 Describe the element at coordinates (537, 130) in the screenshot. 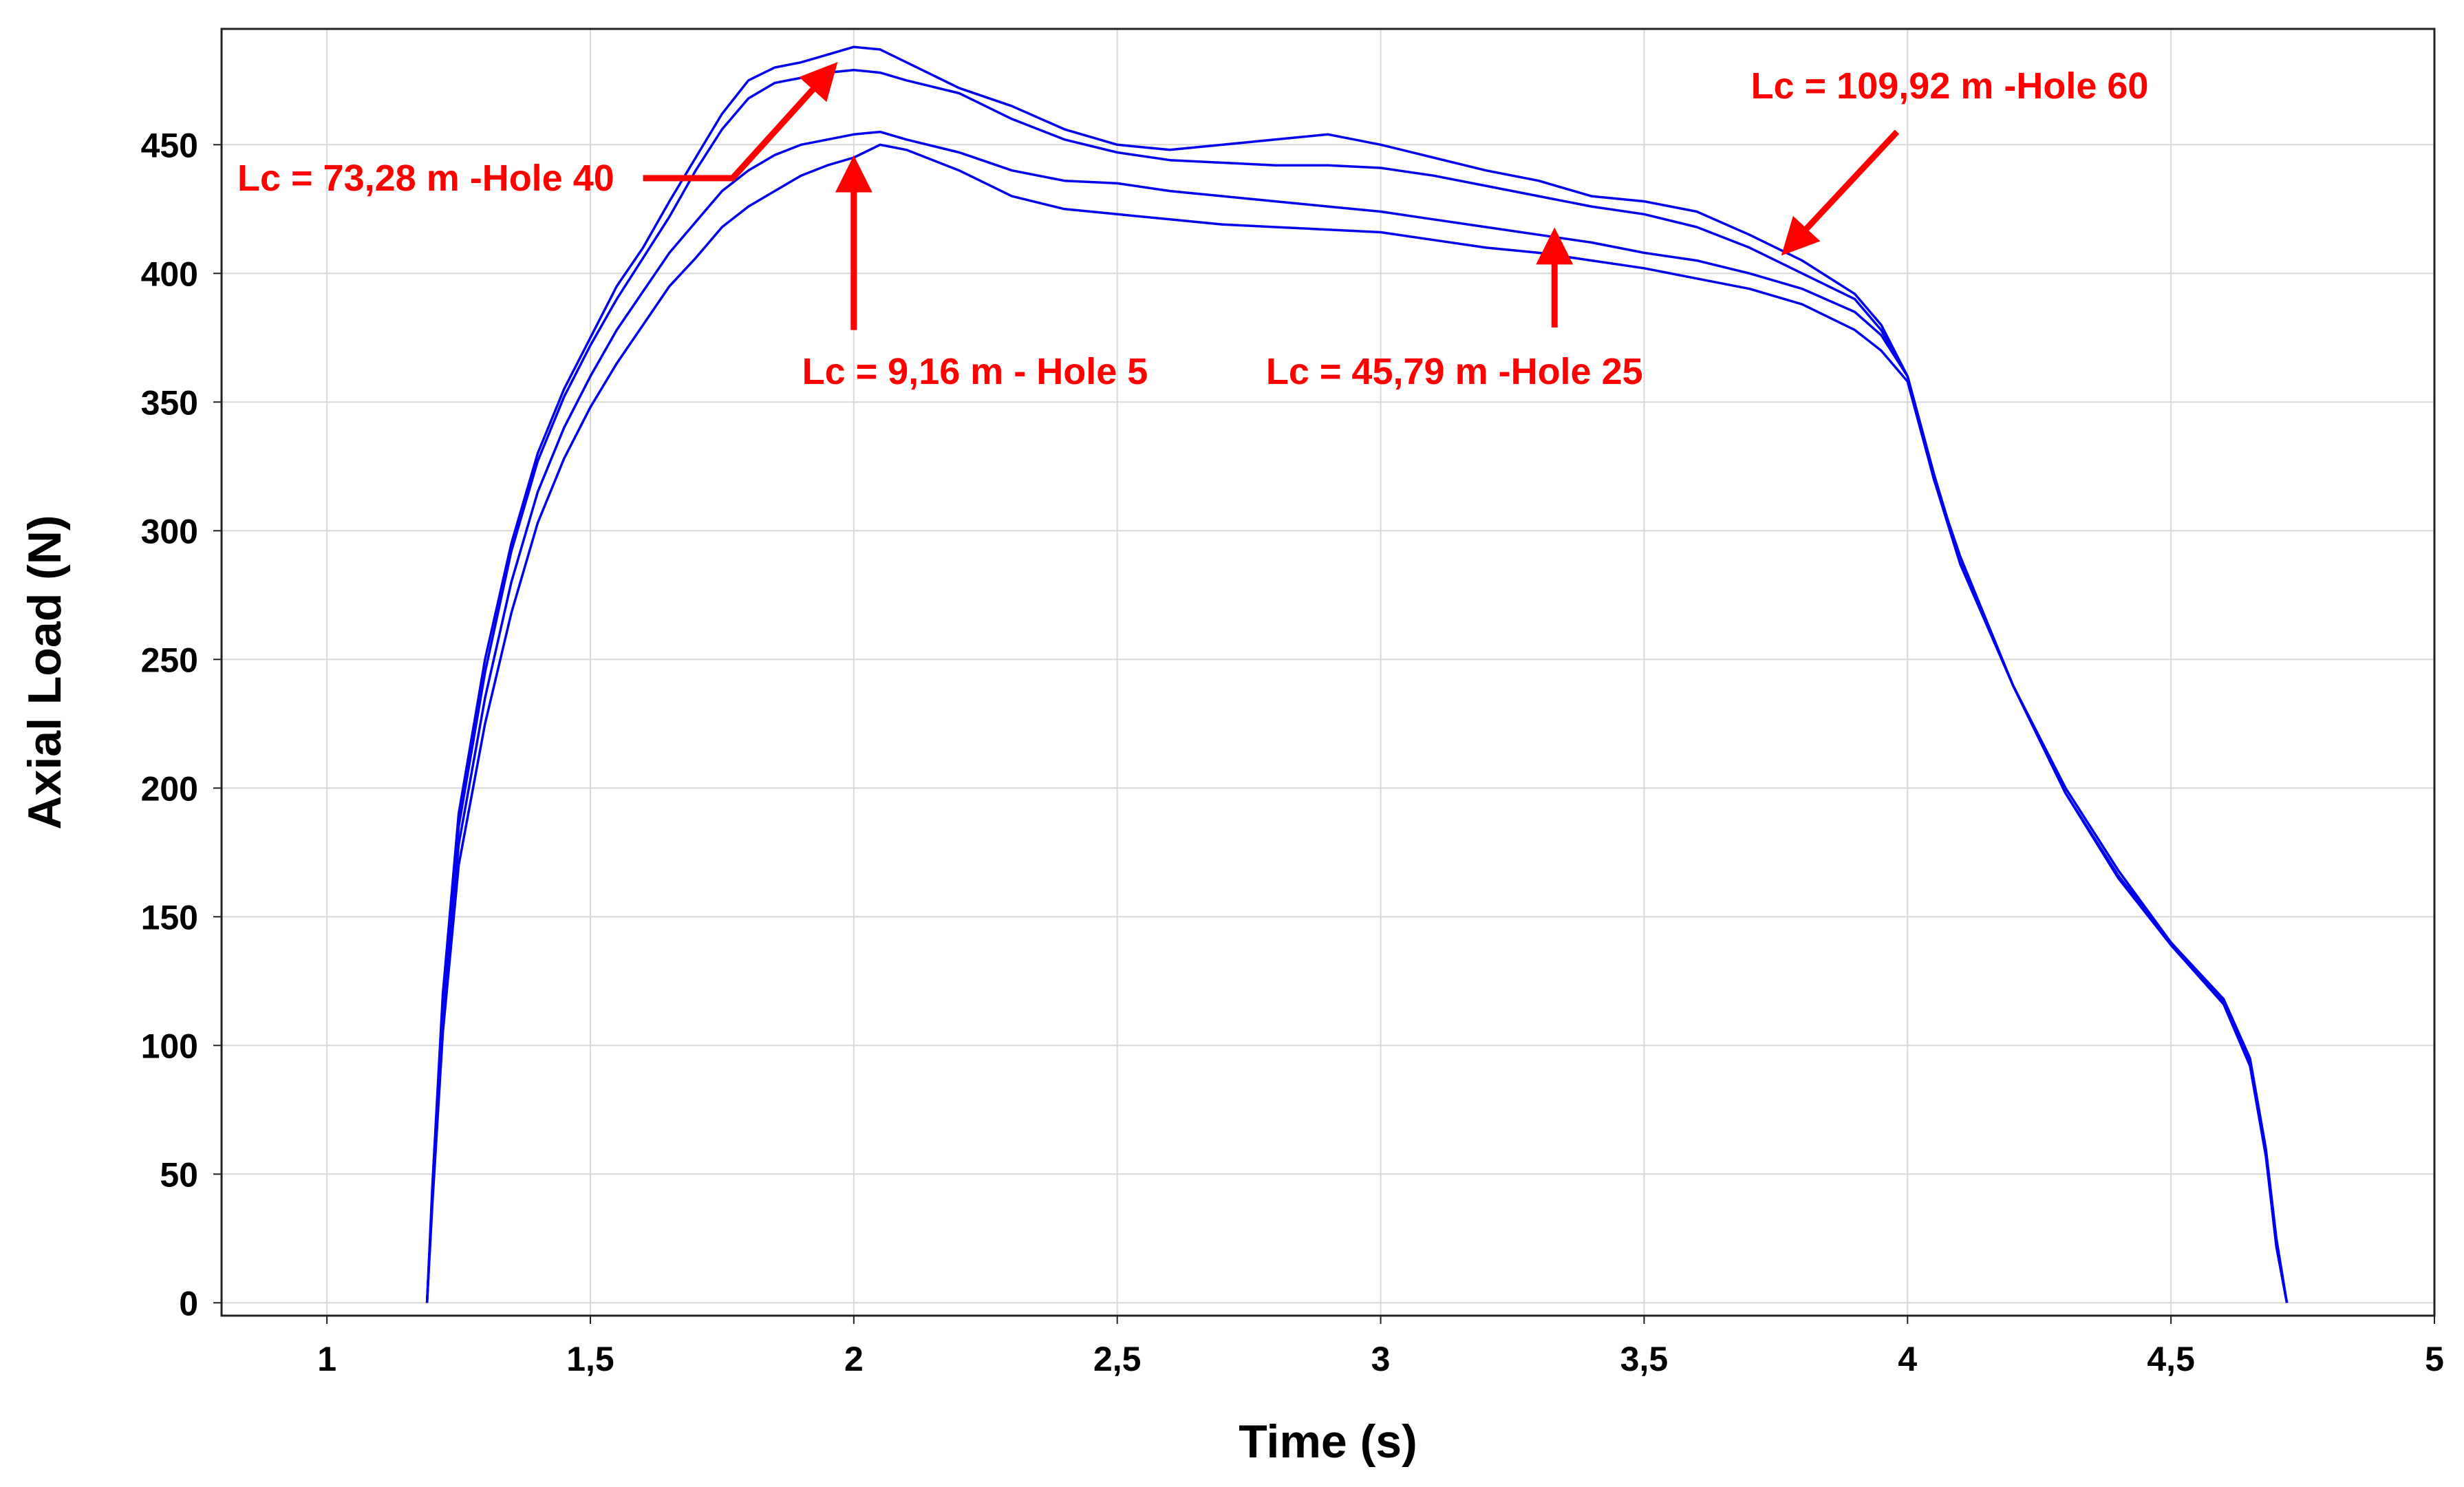

I see `annotation-hole-40: Lc = 73,28 m -Hole 40` at that location.